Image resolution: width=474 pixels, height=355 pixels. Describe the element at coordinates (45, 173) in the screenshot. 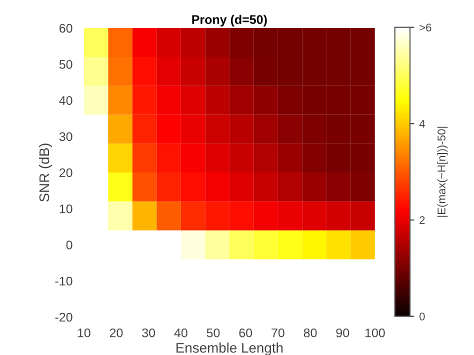

I see `y-axis-title: SNR (dB)` at that location.